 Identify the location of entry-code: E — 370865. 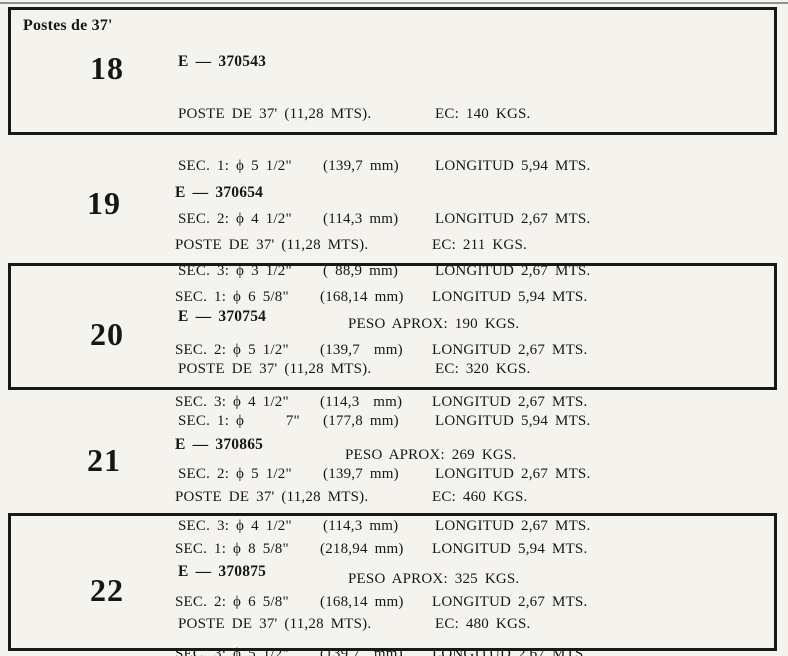
(219, 444).